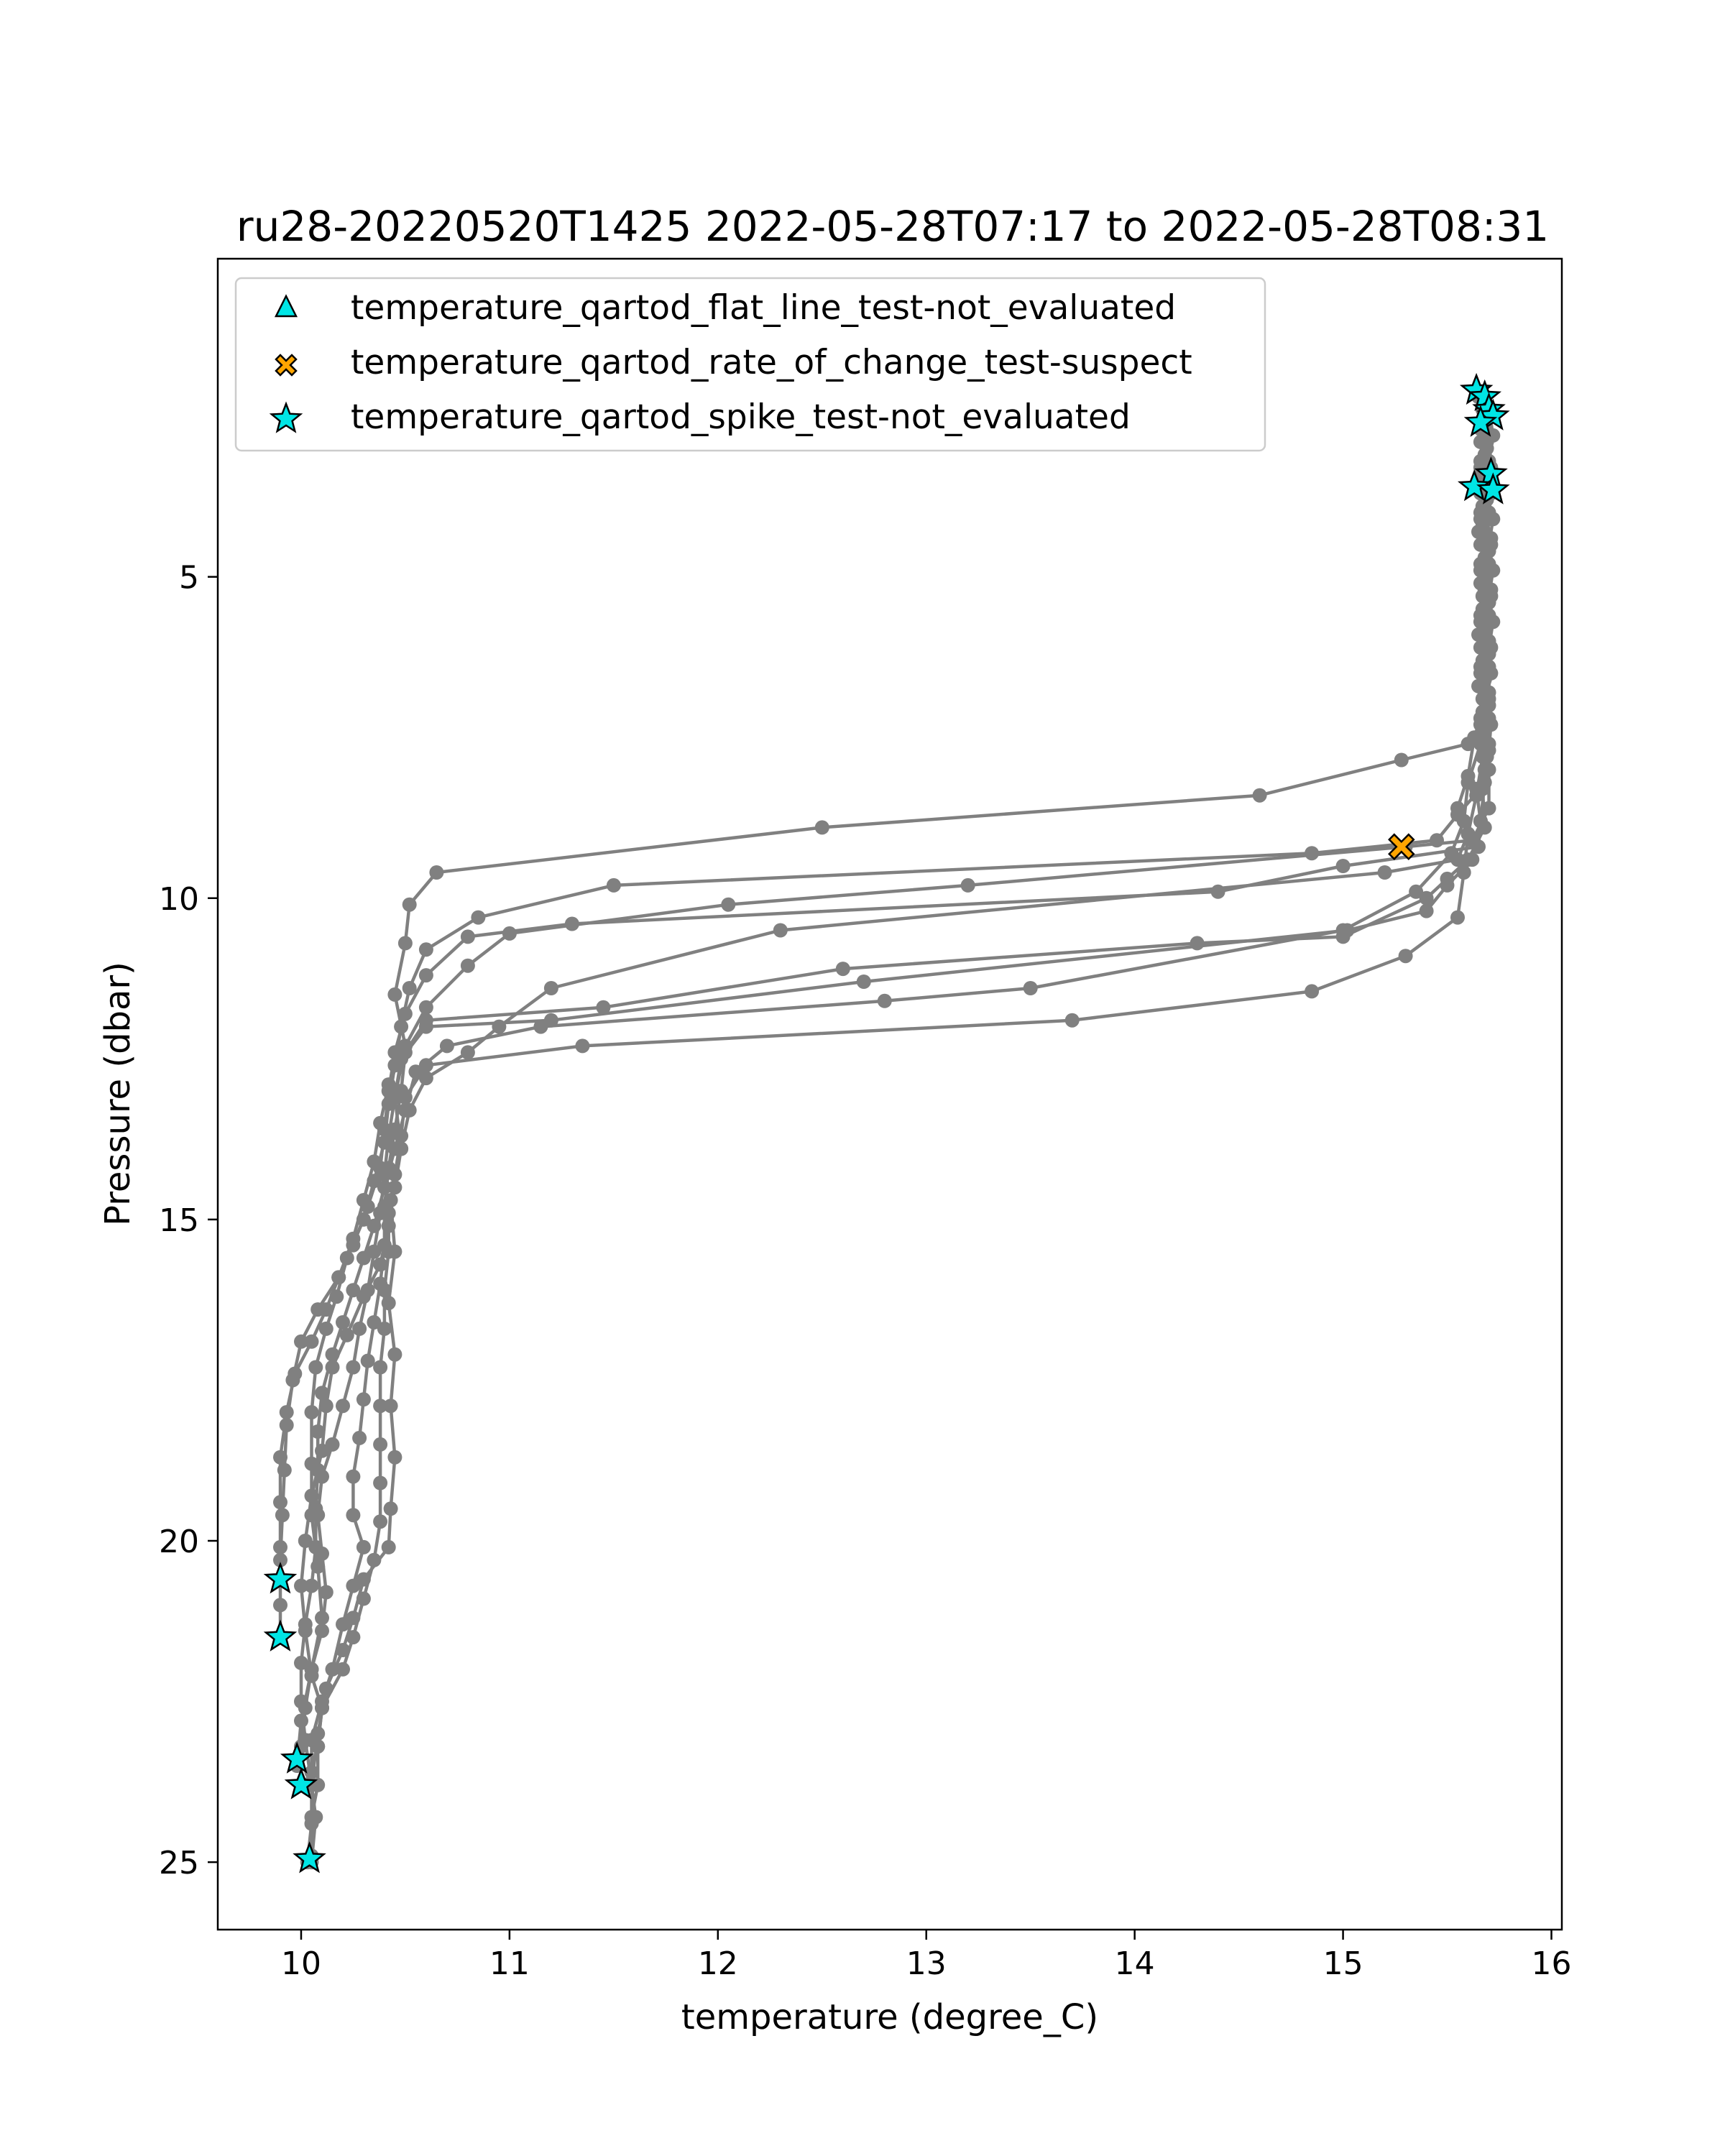 This screenshot has height=2156, width=1725. What do you see at coordinates (926, 1964) in the screenshot?
I see `x-tick-label: 13` at bounding box center [926, 1964].